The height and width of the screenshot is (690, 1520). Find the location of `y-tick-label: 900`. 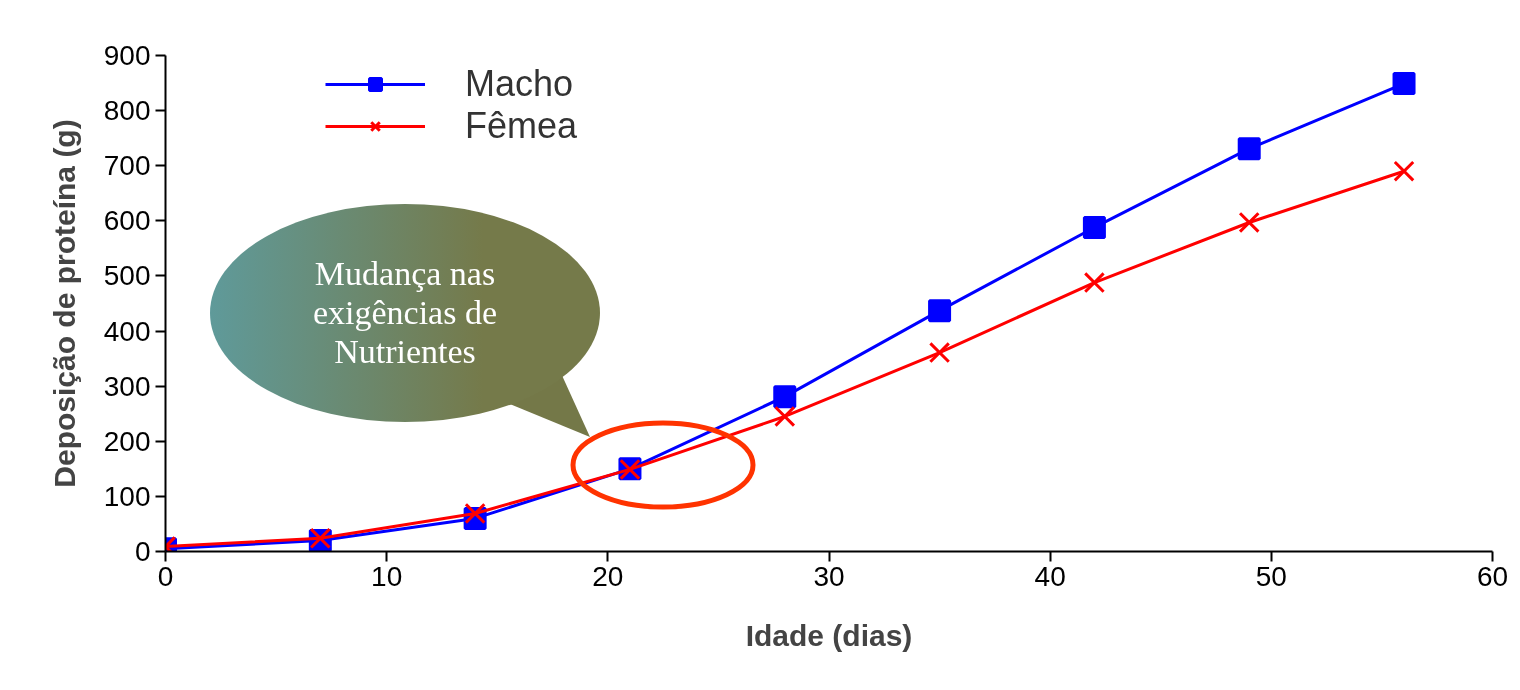

y-tick-label: 900 is located at coordinates (127, 55).